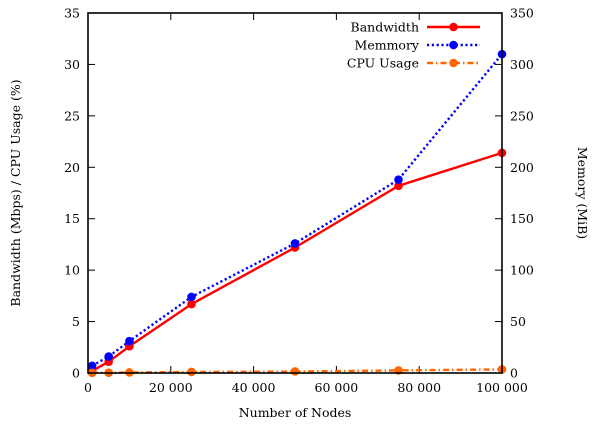 The height and width of the screenshot is (425, 593). I want to click on legend-label: CPU Usage, so click(383, 63).